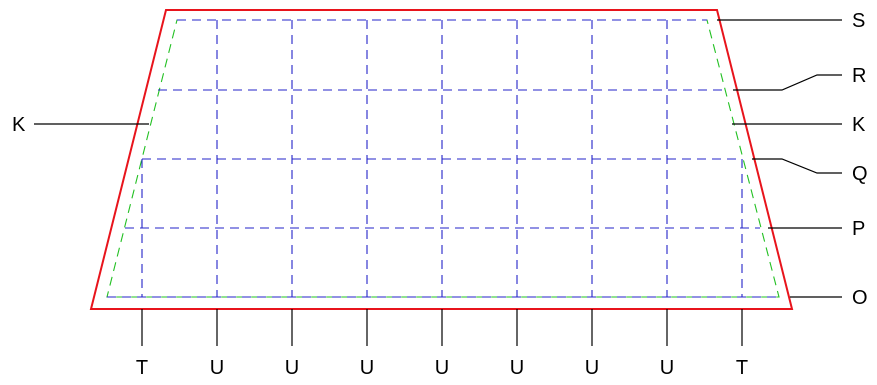 The image size is (877, 385). What do you see at coordinates (859, 125) in the screenshot?
I see `label-k-right: K` at bounding box center [859, 125].